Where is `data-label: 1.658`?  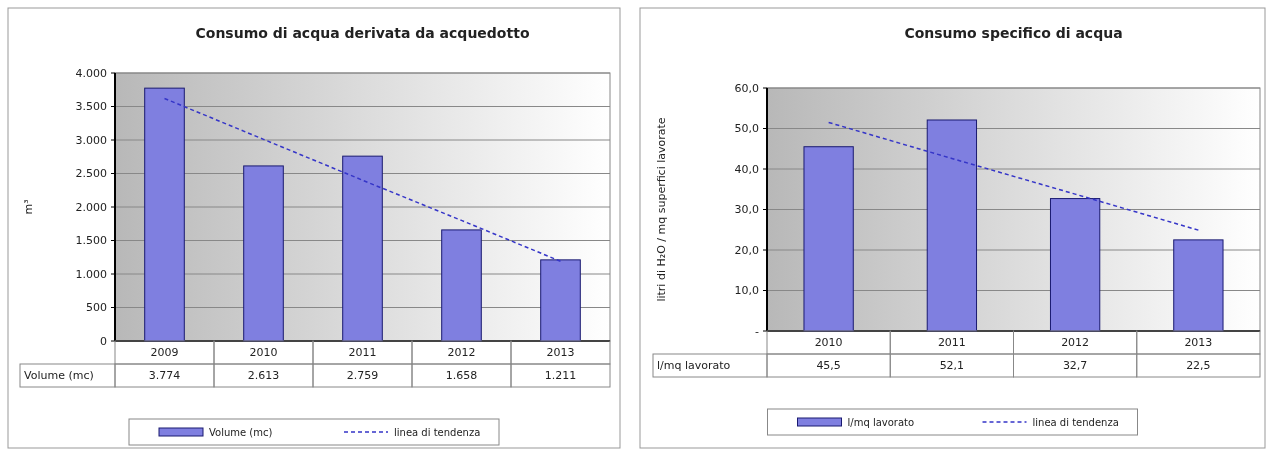
data-label: 1.658 is located at coordinates (461, 376).